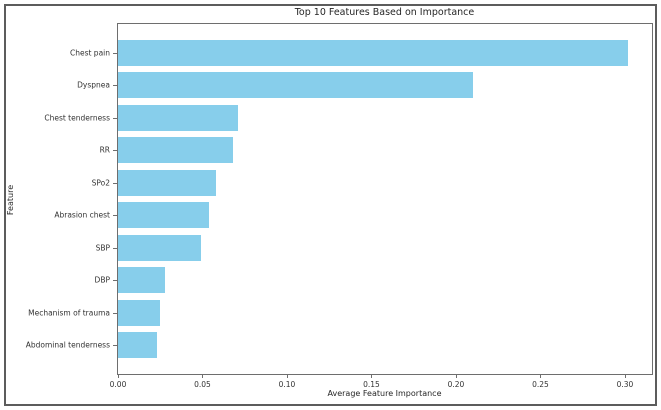 This screenshot has height=410, width=661. I want to click on y-tick-label: Abrasion chest, so click(82, 215).